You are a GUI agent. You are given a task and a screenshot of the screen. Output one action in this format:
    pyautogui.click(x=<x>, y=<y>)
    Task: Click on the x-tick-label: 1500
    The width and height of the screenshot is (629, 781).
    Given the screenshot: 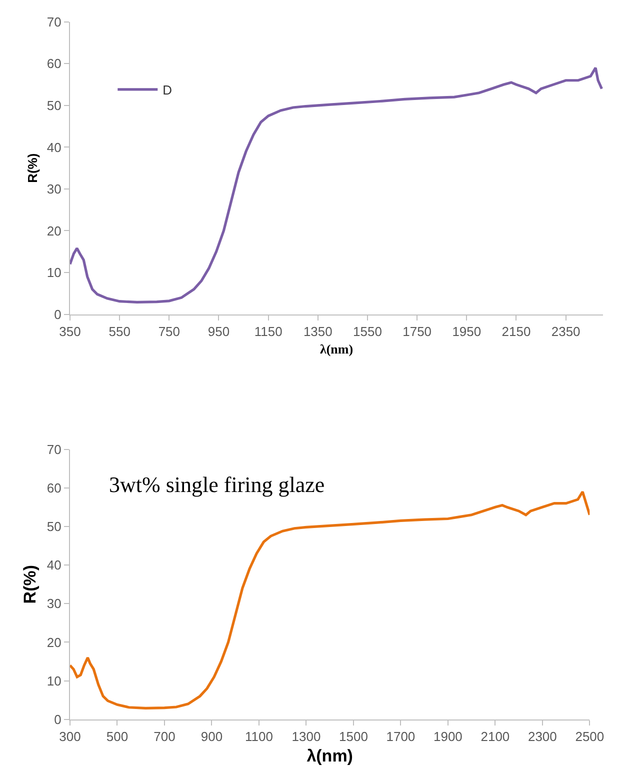 What is the action you would take?
    pyautogui.click(x=353, y=736)
    